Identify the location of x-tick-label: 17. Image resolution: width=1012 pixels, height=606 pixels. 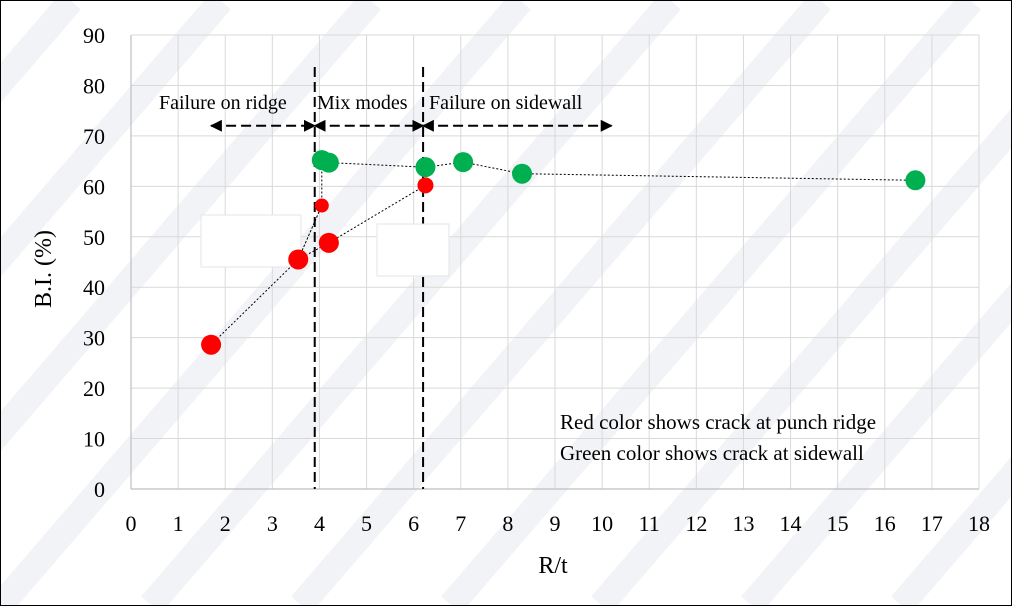
(932, 523).